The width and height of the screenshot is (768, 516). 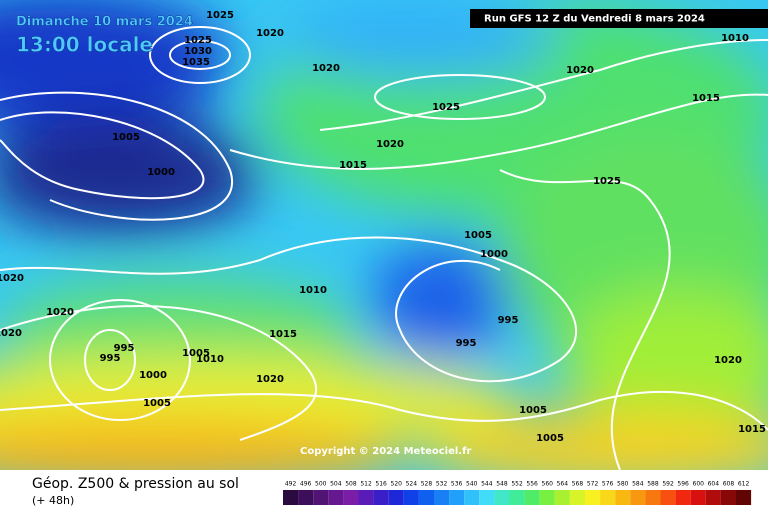 What do you see at coordinates (608, 484) in the screenshot?
I see `legend-label: 576` at bounding box center [608, 484].